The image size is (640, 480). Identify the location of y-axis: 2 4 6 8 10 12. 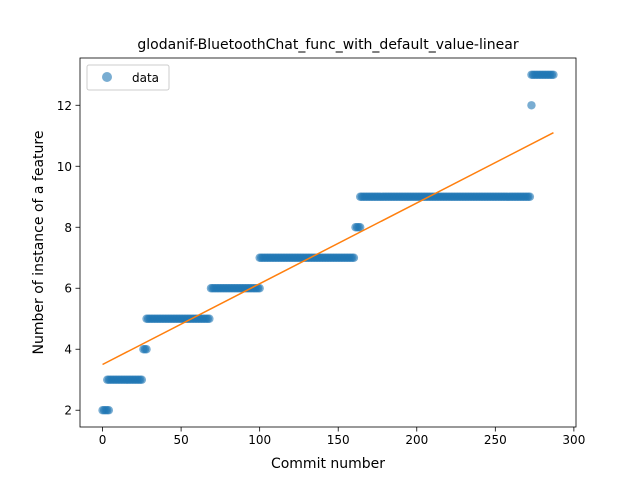
(68, 258).